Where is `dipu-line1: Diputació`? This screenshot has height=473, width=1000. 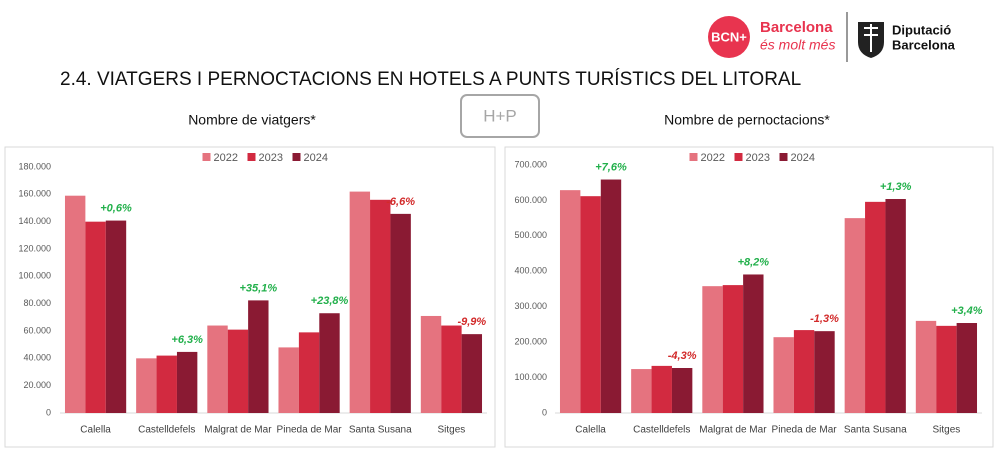
dipu-line1: Diputació is located at coordinates (921, 29).